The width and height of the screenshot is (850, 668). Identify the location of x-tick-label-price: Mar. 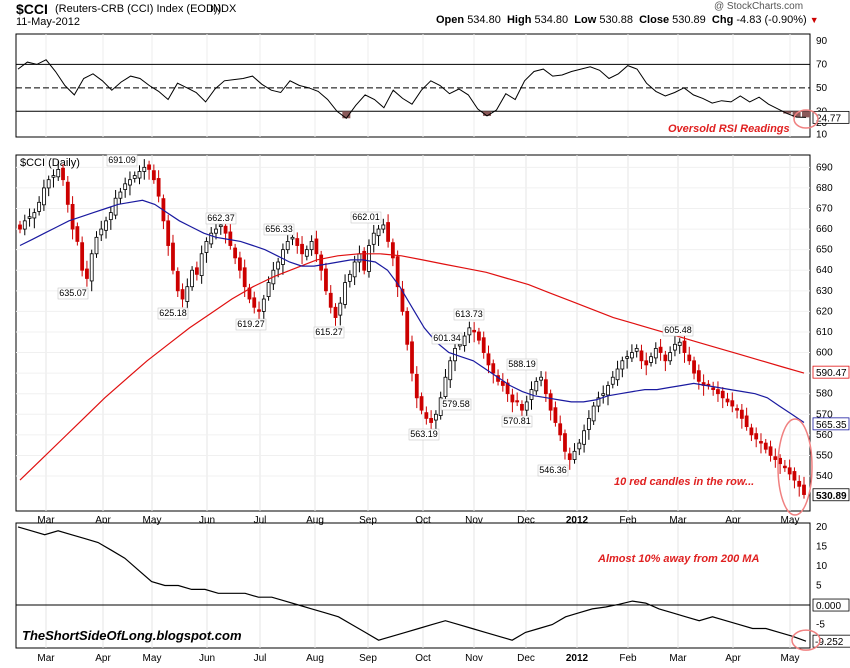
(46, 520).